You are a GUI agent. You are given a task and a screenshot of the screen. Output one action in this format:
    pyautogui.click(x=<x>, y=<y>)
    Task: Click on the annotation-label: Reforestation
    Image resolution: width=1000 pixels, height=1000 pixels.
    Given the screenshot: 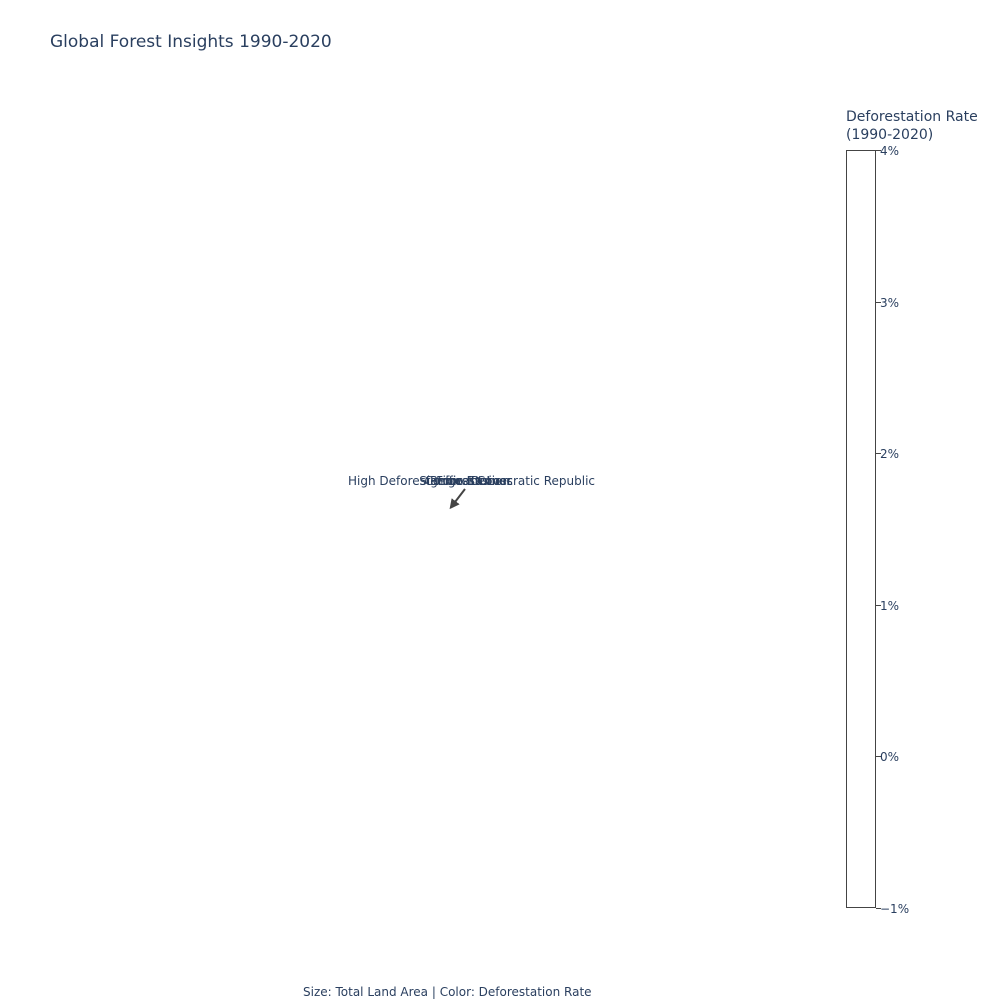 What is the action you would take?
    pyautogui.click(x=470, y=481)
    